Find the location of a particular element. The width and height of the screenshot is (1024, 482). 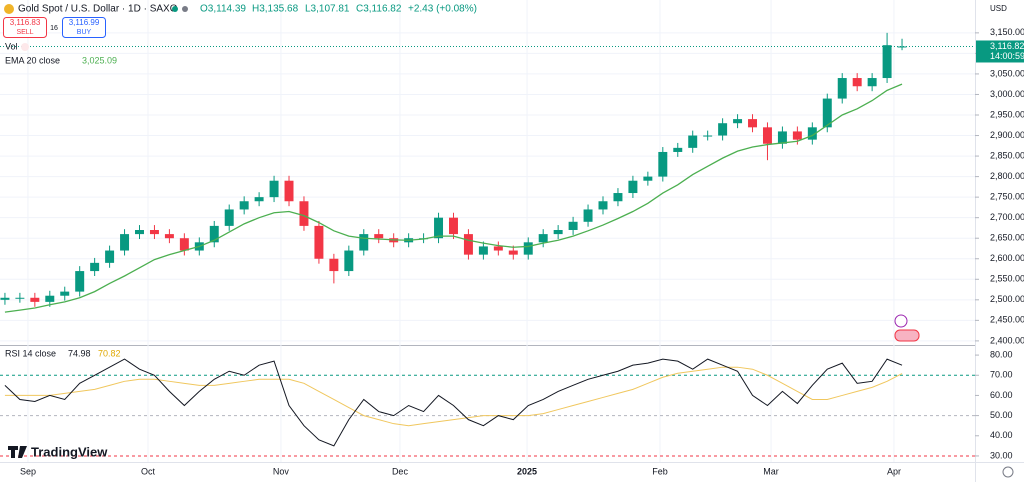

sell-price: 3,116.83 is located at coordinates (25, 22).